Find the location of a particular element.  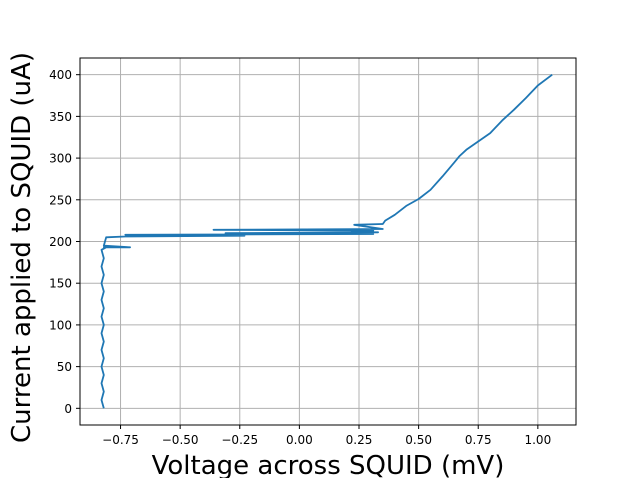

y-axis: 0 50 100 150 200 250 300 350 400 is located at coordinates (64, 242).